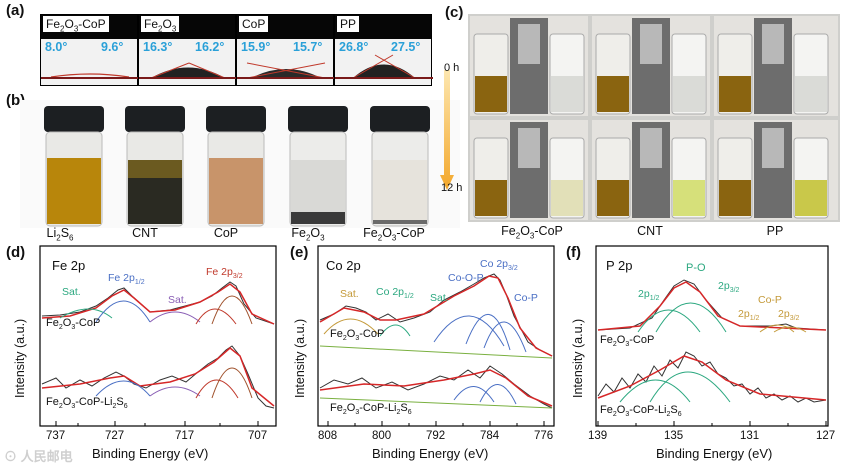 This screenshot has width=843, height=468. What do you see at coordinates (529, 170) in the screenshot?
I see `hcell-fe2o3-cop-12h` at bounding box center [529, 170].